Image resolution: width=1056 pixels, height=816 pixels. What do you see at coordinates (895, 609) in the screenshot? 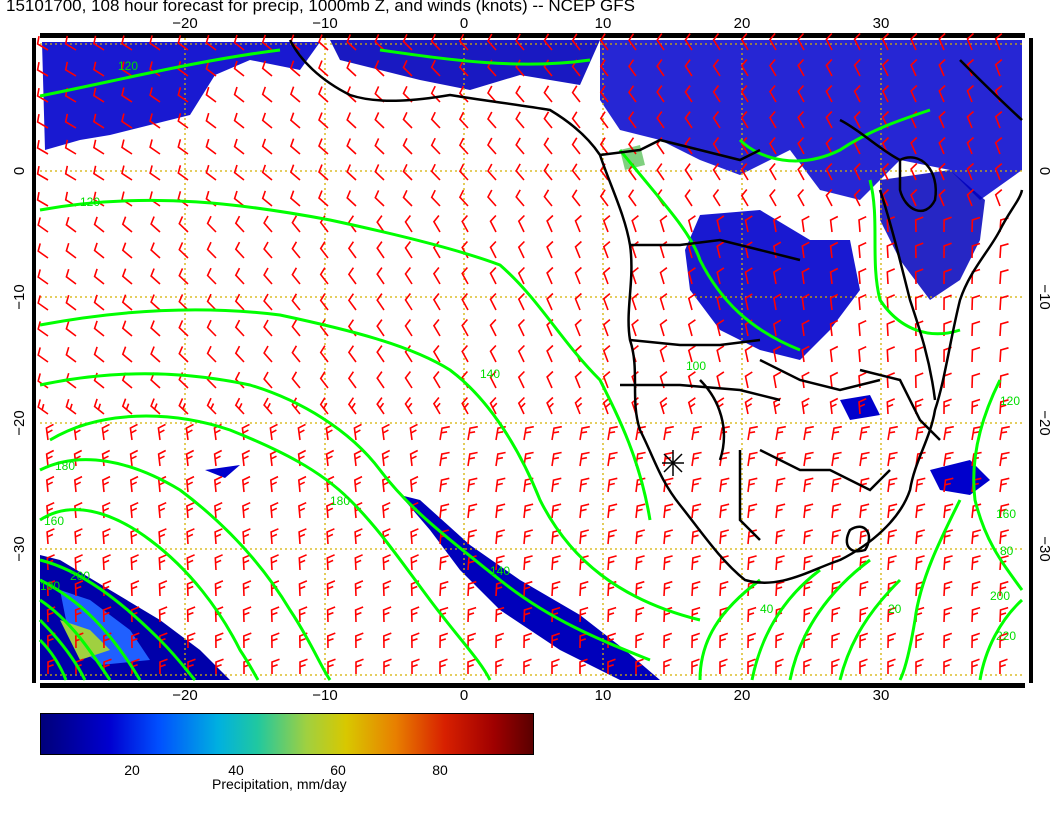
I see `contour-label: 20` at bounding box center [895, 609].